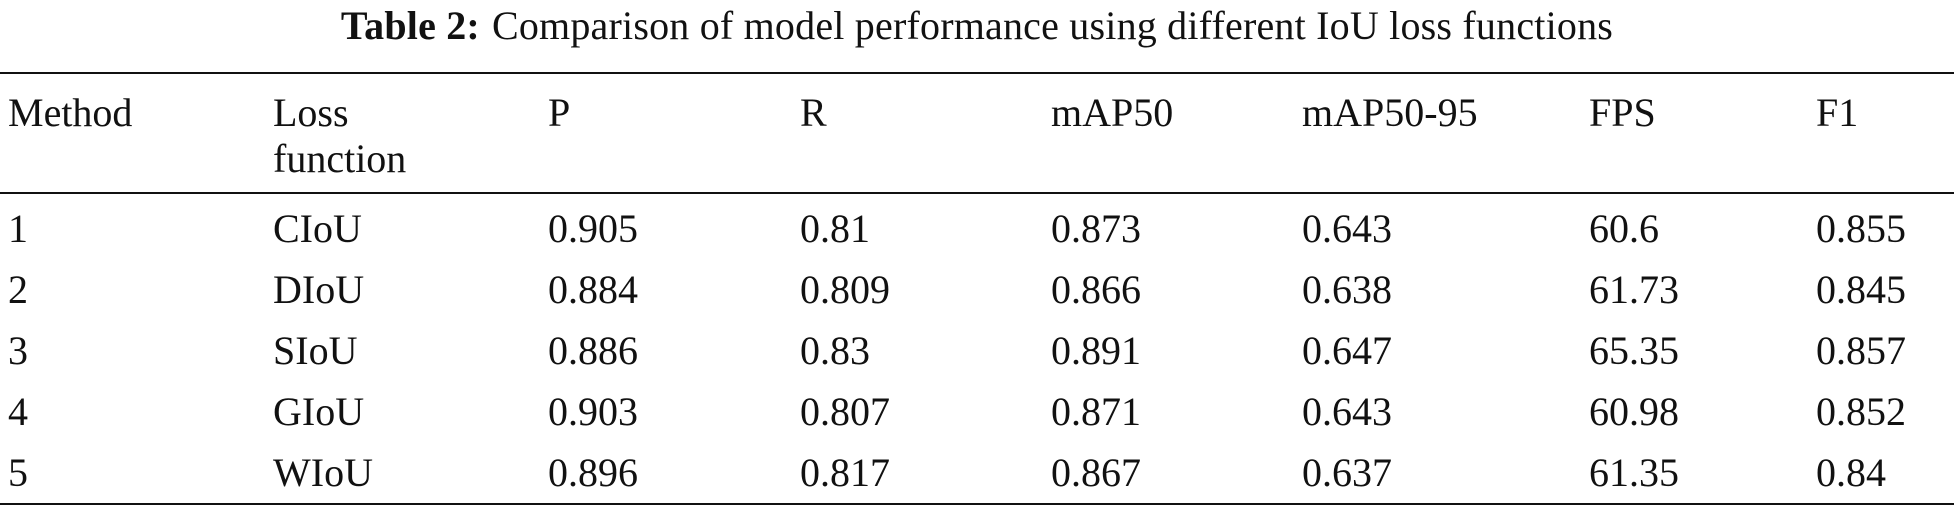  I want to click on cell-r: 0.81, so click(835, 228).